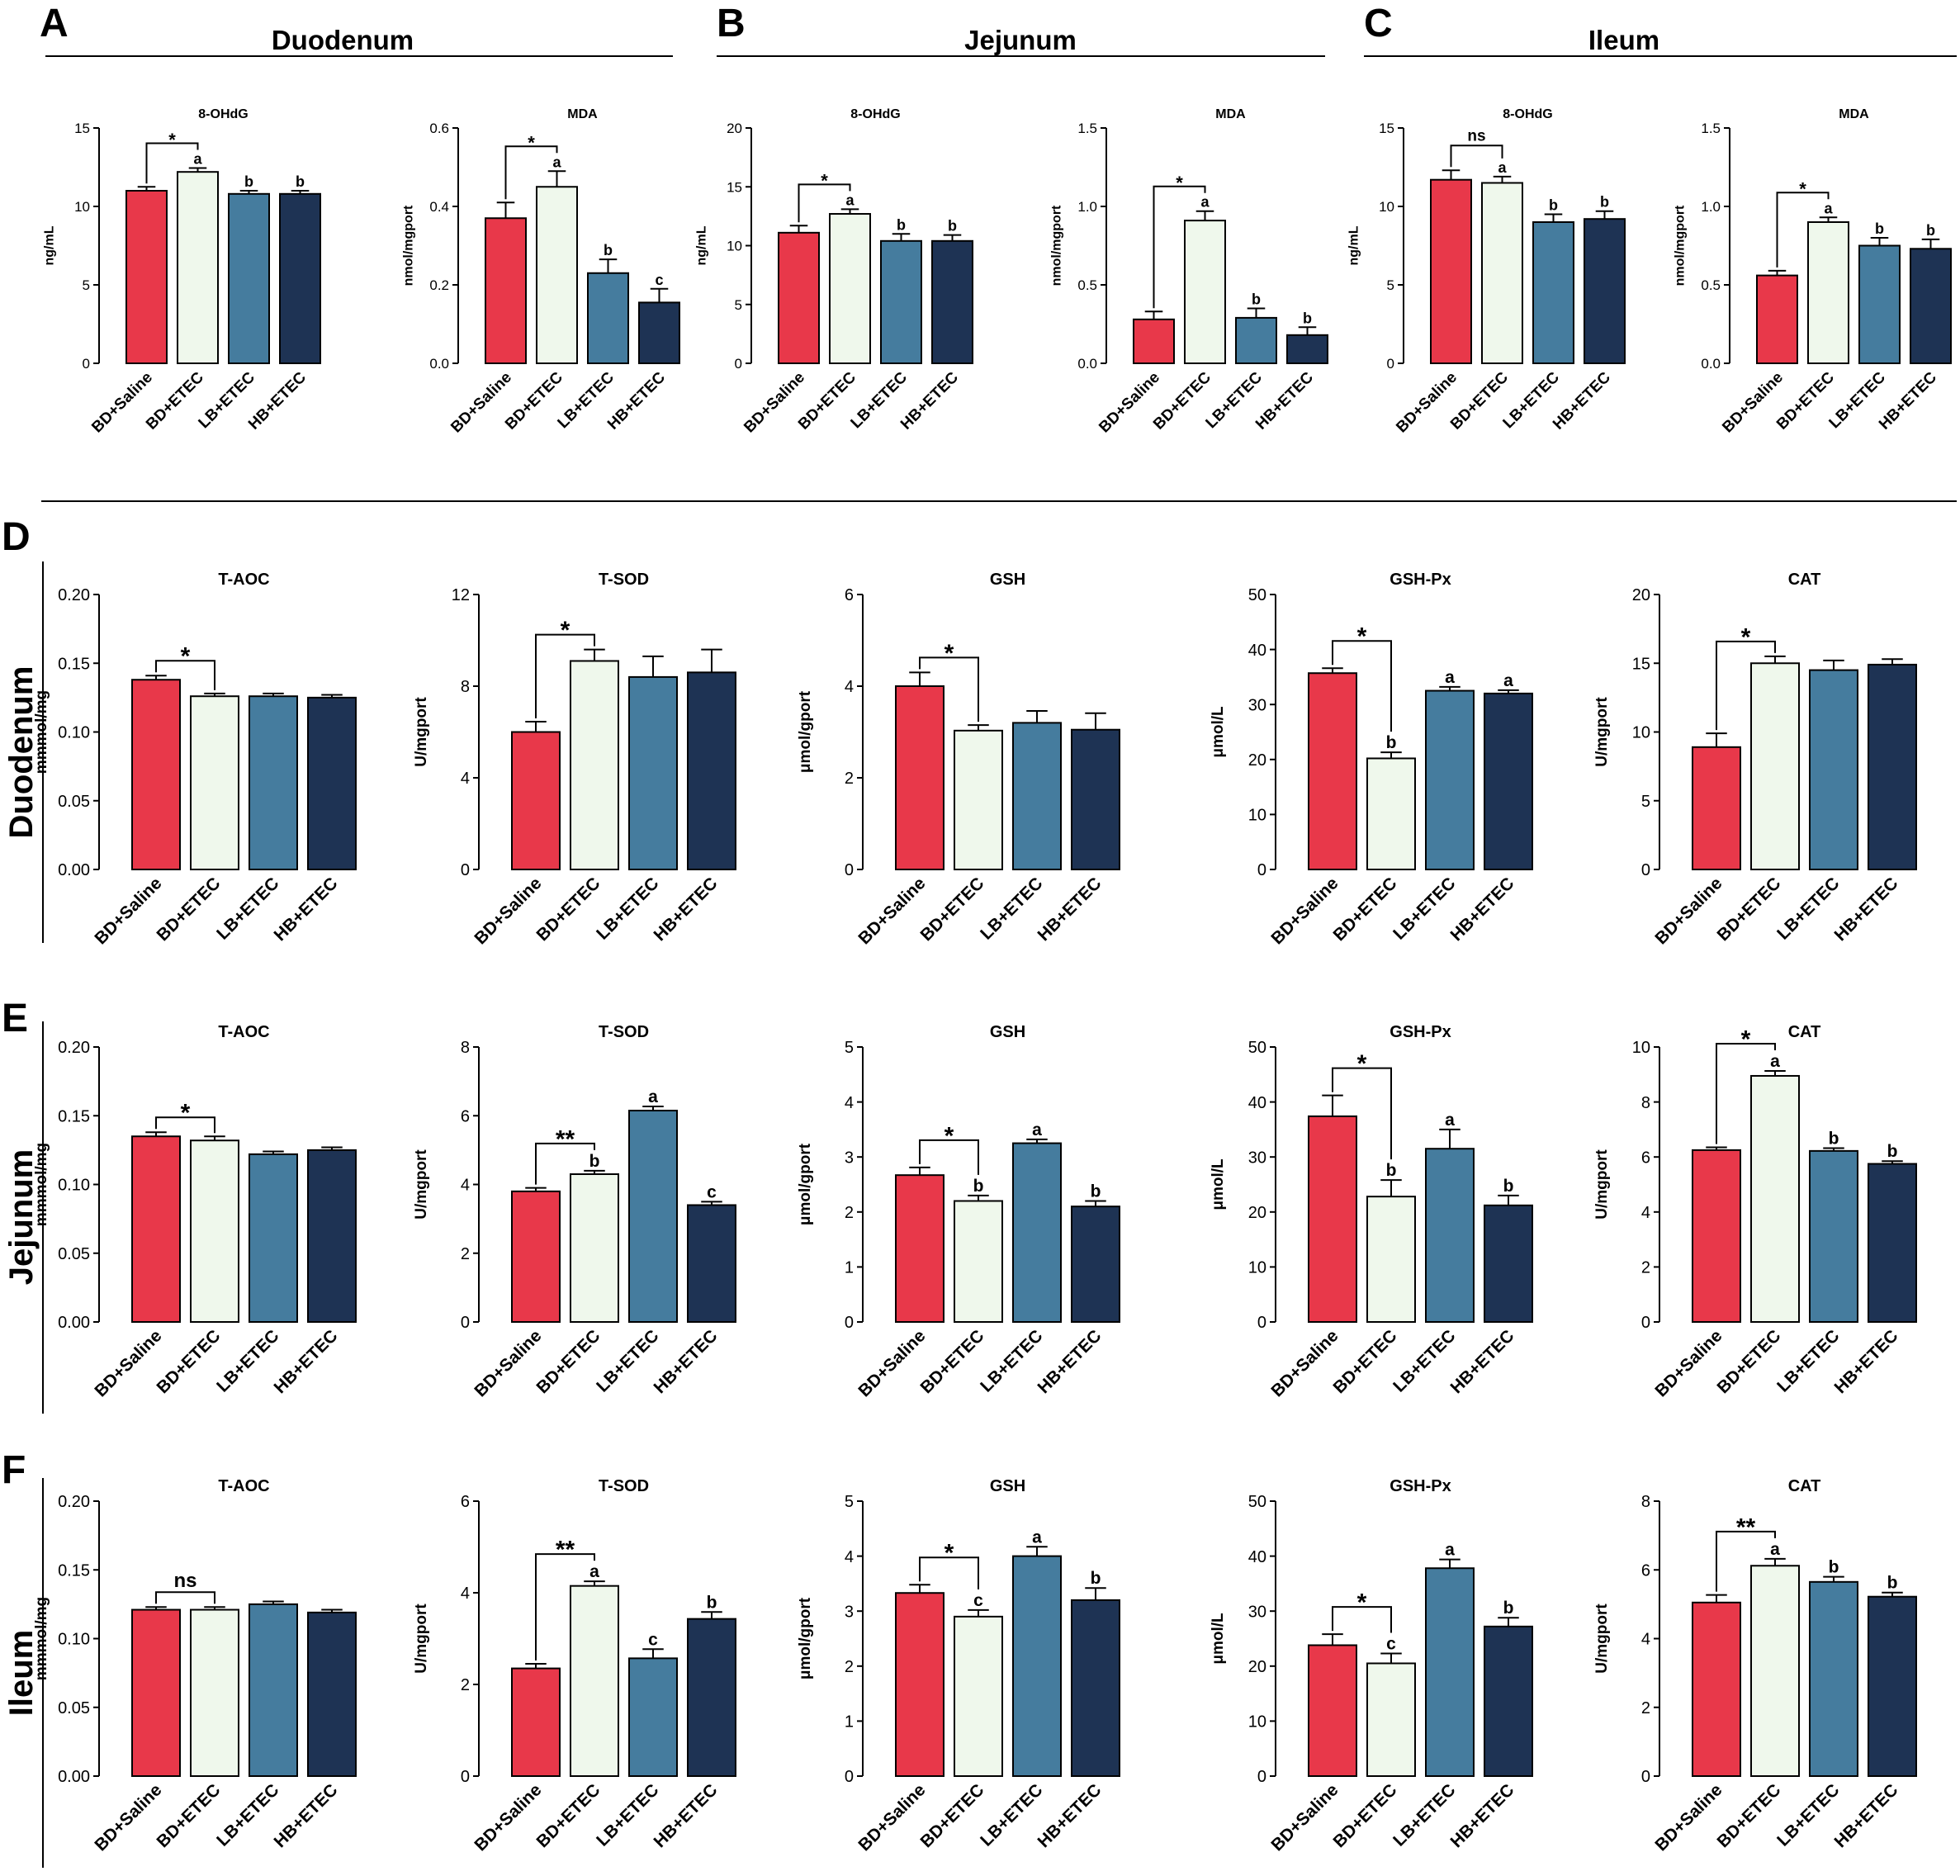  What do you see at coordinates (850, 1667) in the screenshot?
I see `y-tick-label: 2` at bounding box center [850, 1667].